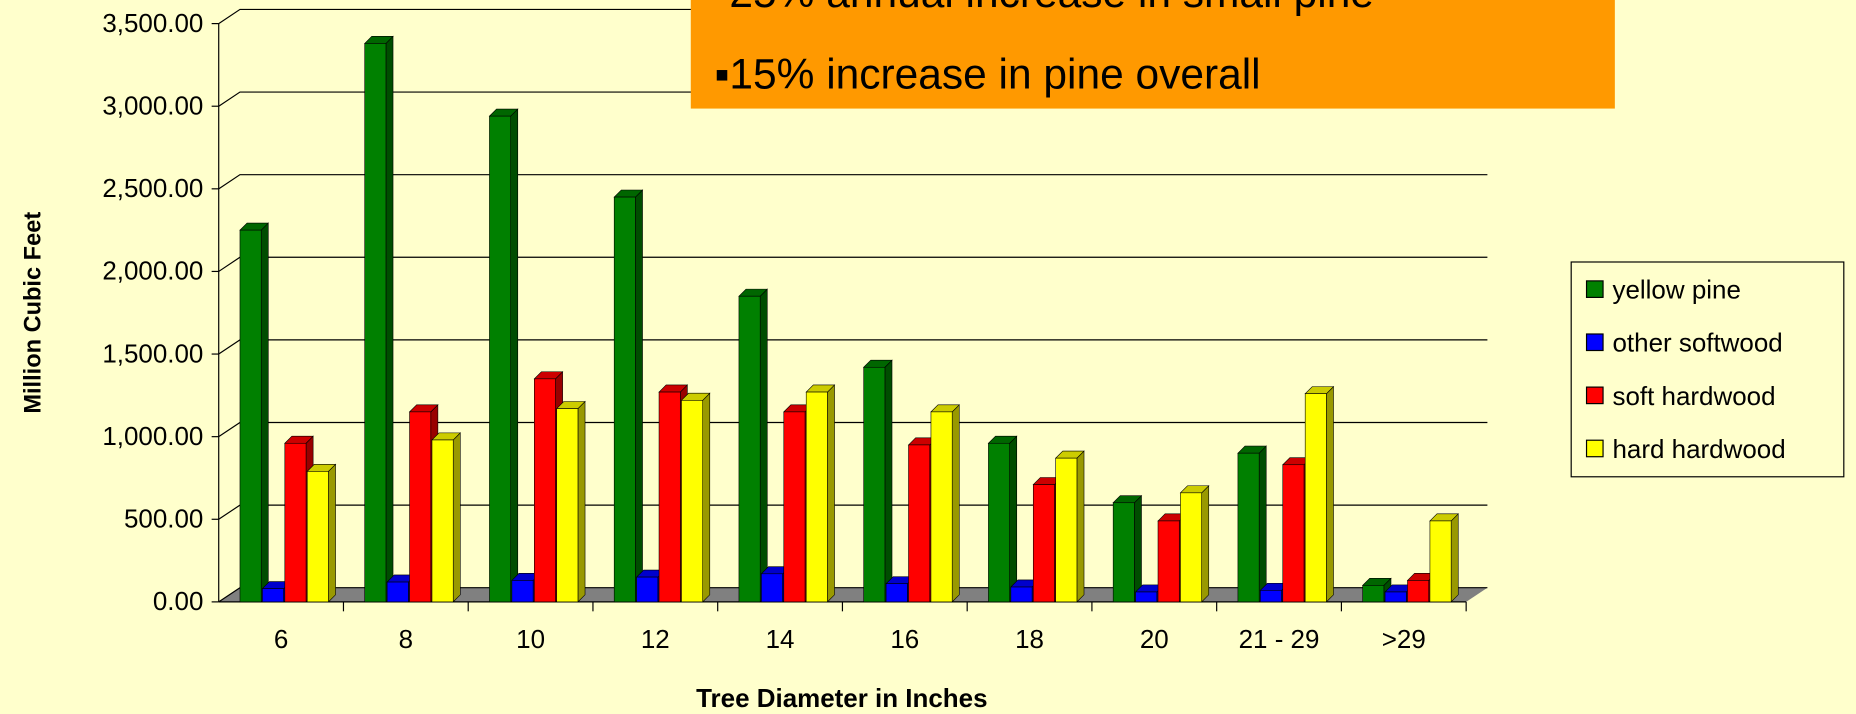 The width and height of the screenshot is (1856, 714). Describe the element at coordinates (152, 353) in the screenshot. I see `y-tick-label: 1,500.00` at that location.